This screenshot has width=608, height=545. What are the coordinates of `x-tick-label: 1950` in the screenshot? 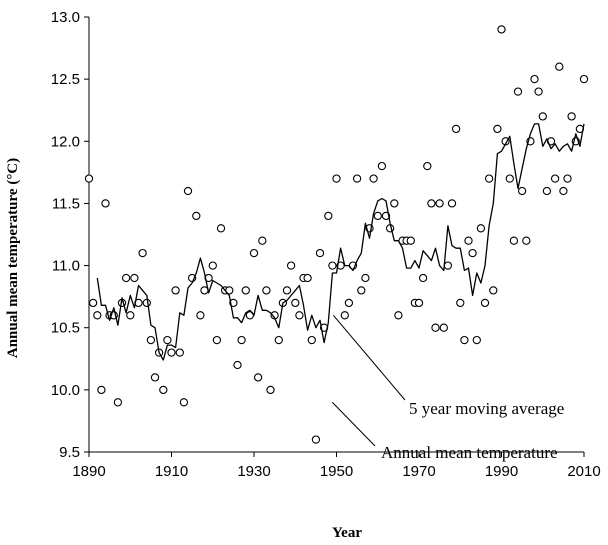 It's located at (336, 471).